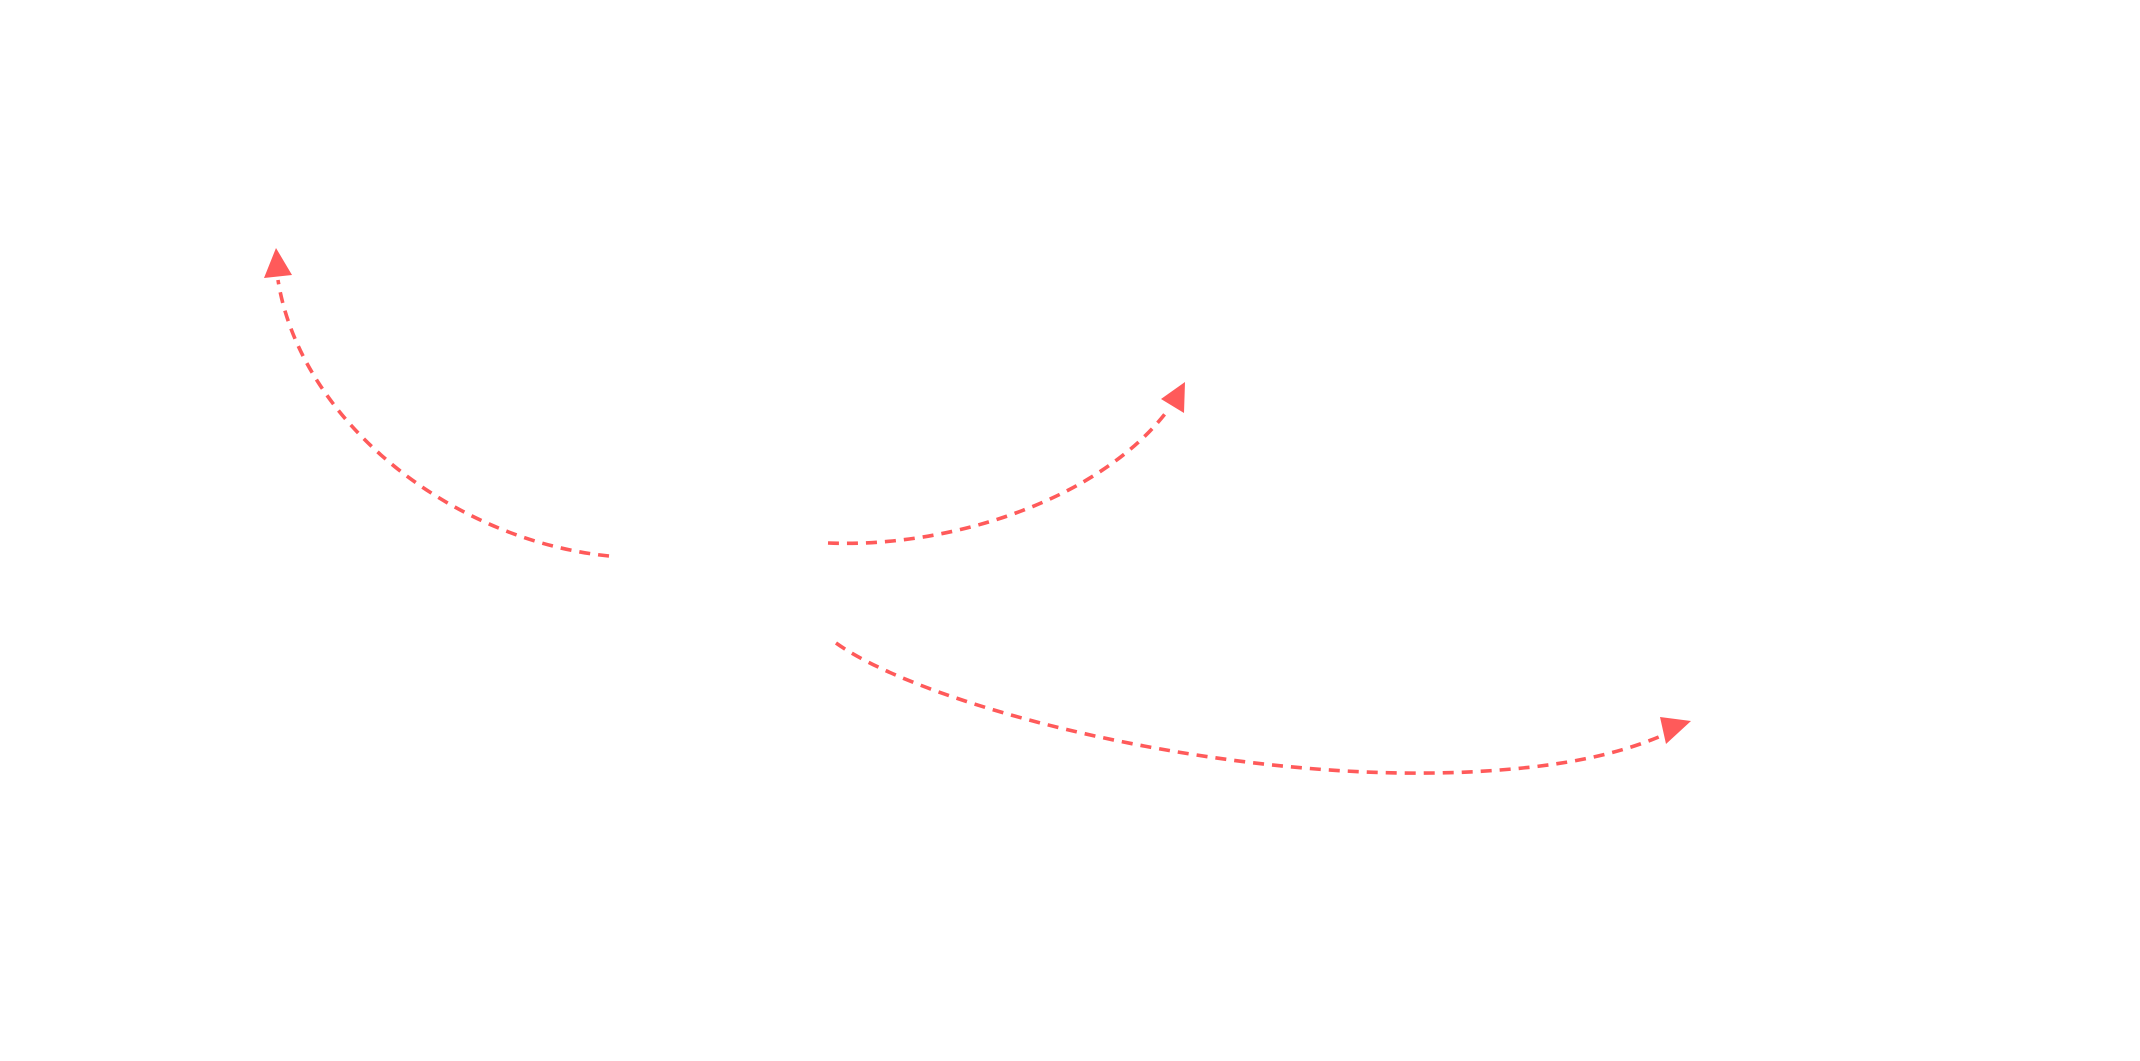  Describe the element at coordinates (1675, 730) in the screenshot. I see `arrow-right-head` at that location.